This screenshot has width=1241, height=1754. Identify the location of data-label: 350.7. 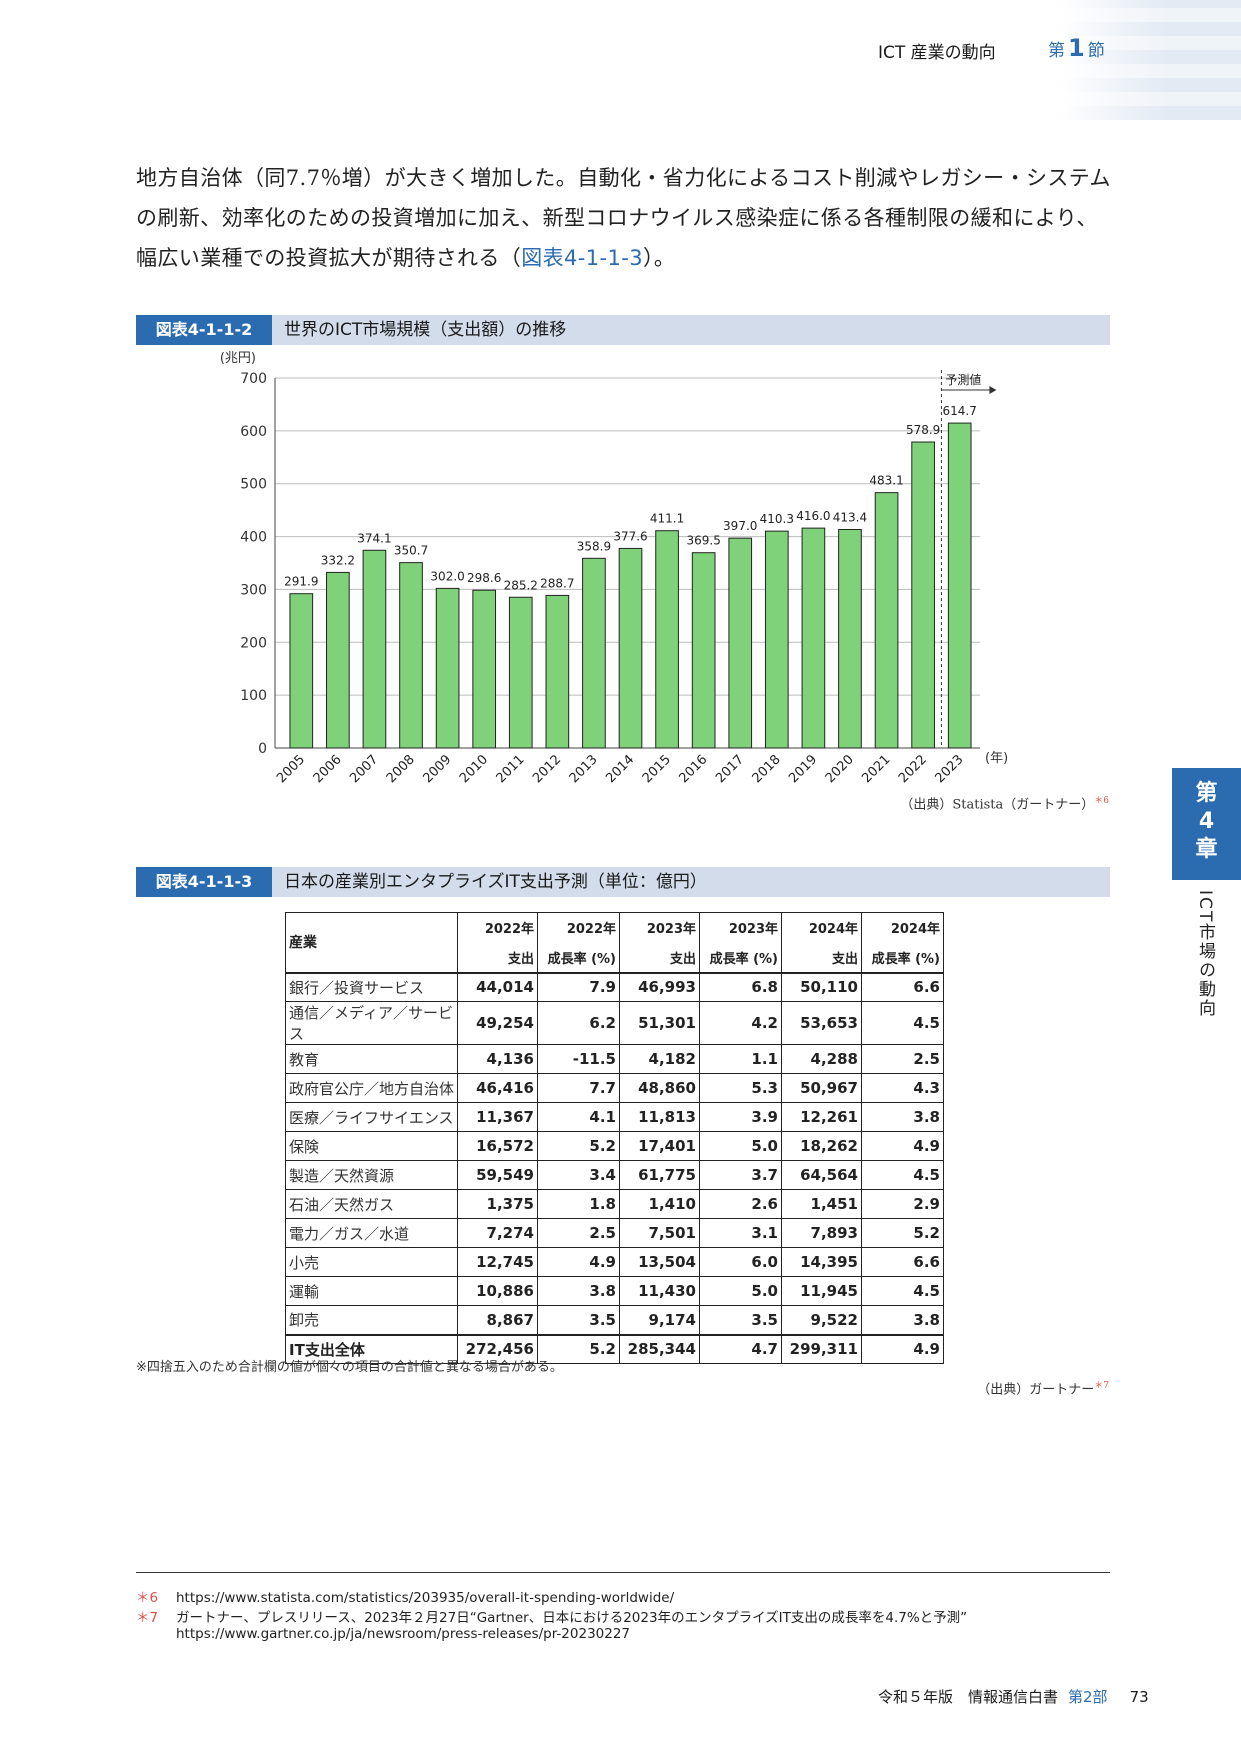
(411, 551).